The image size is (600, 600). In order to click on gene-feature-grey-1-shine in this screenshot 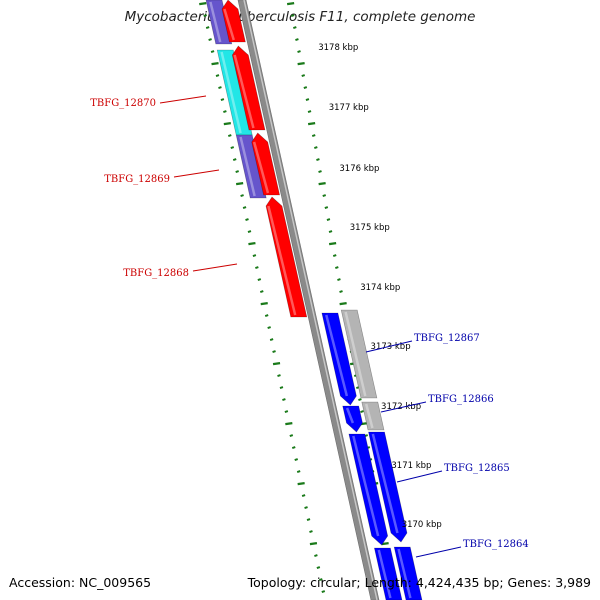, I will do `click(355, 354)`.